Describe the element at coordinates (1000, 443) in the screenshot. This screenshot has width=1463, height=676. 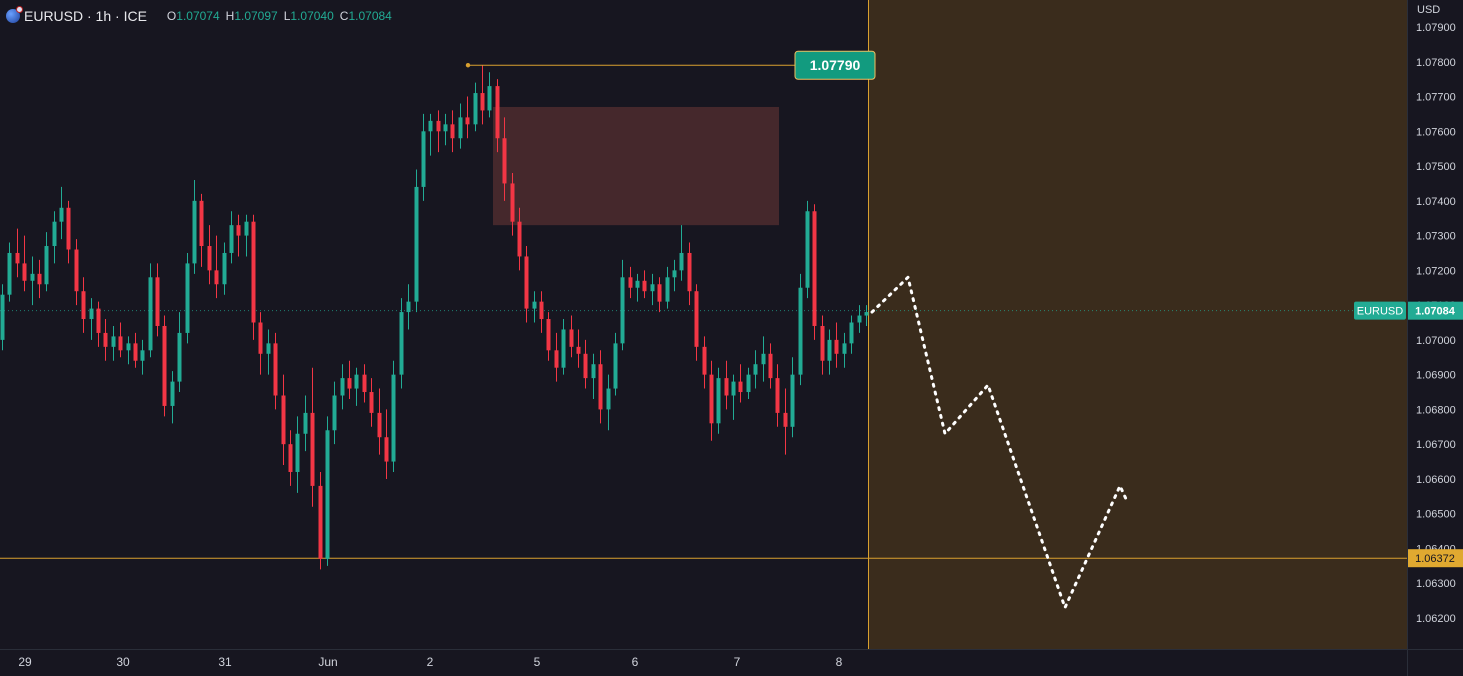
I see `forecast-path` at that location.